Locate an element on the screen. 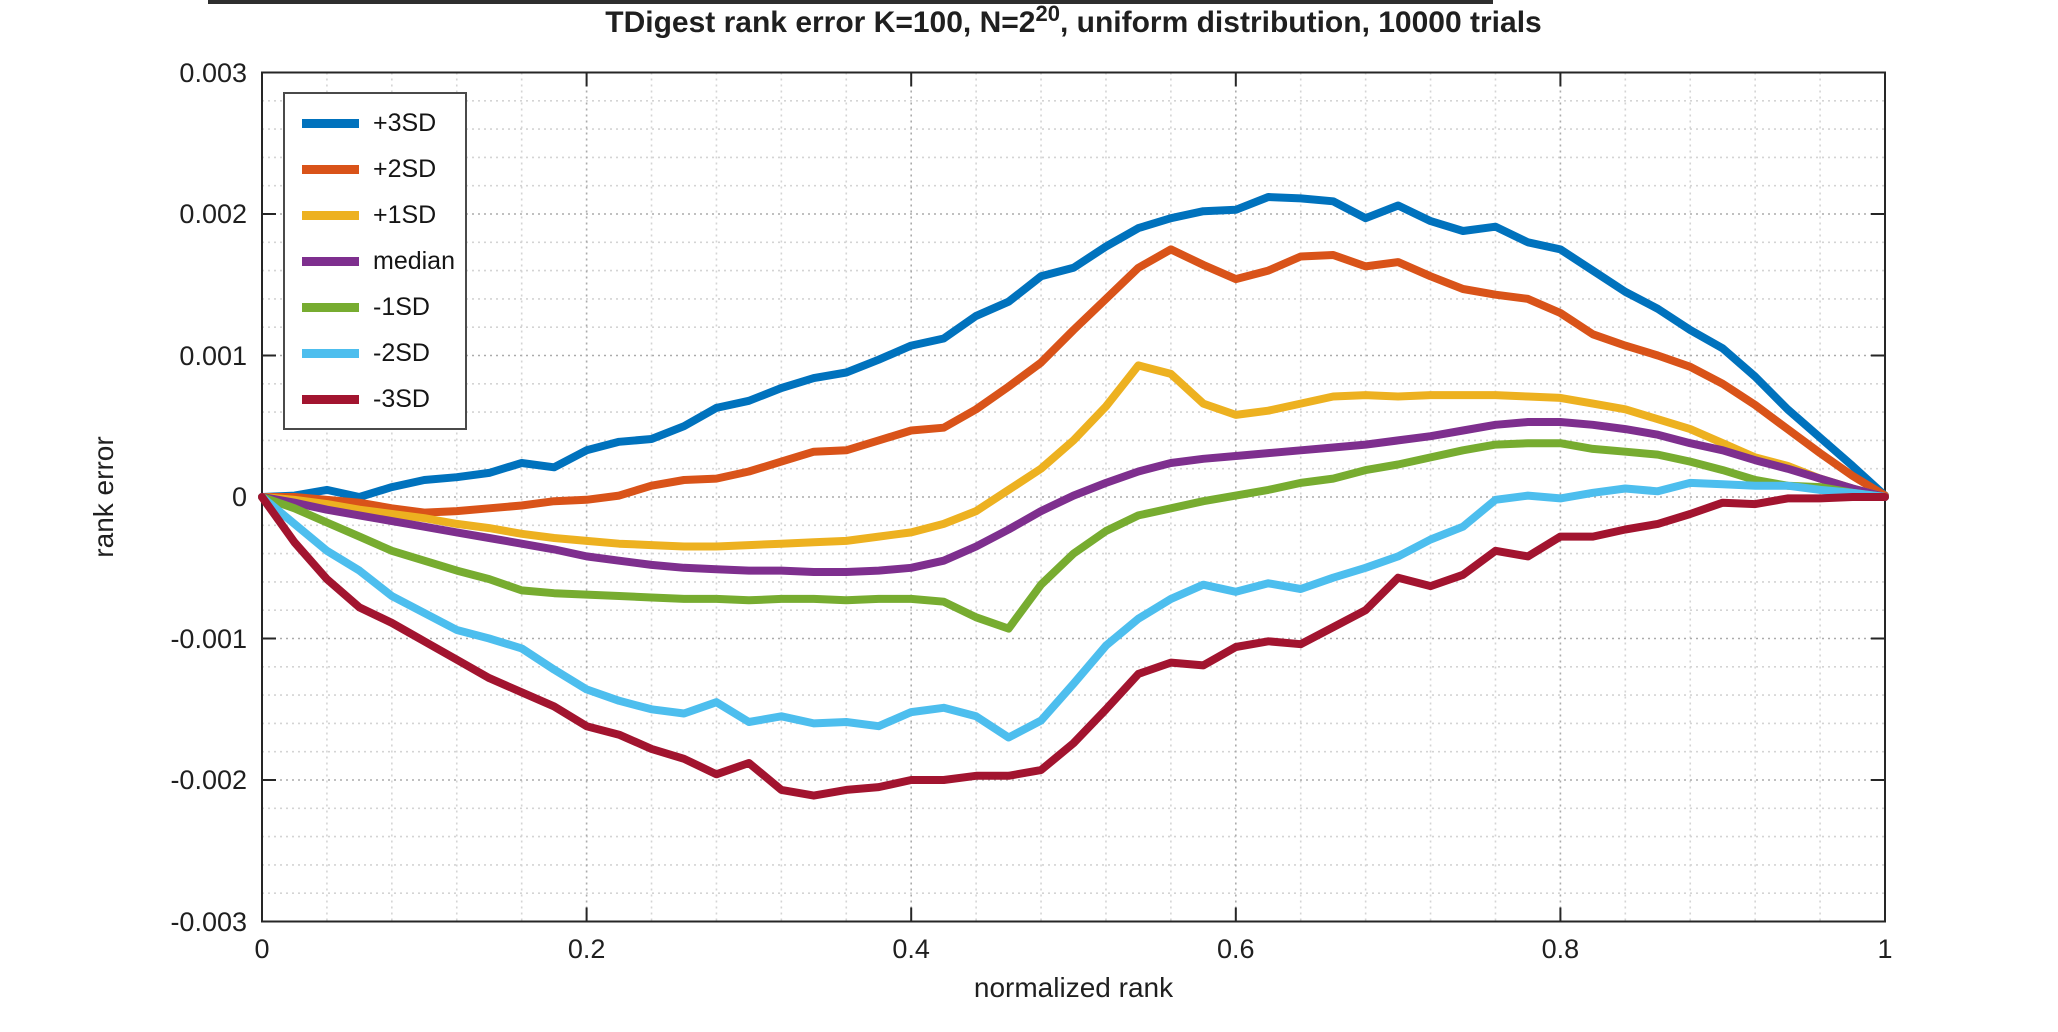  top-edge-artifact is located at coordinates (850, 2).